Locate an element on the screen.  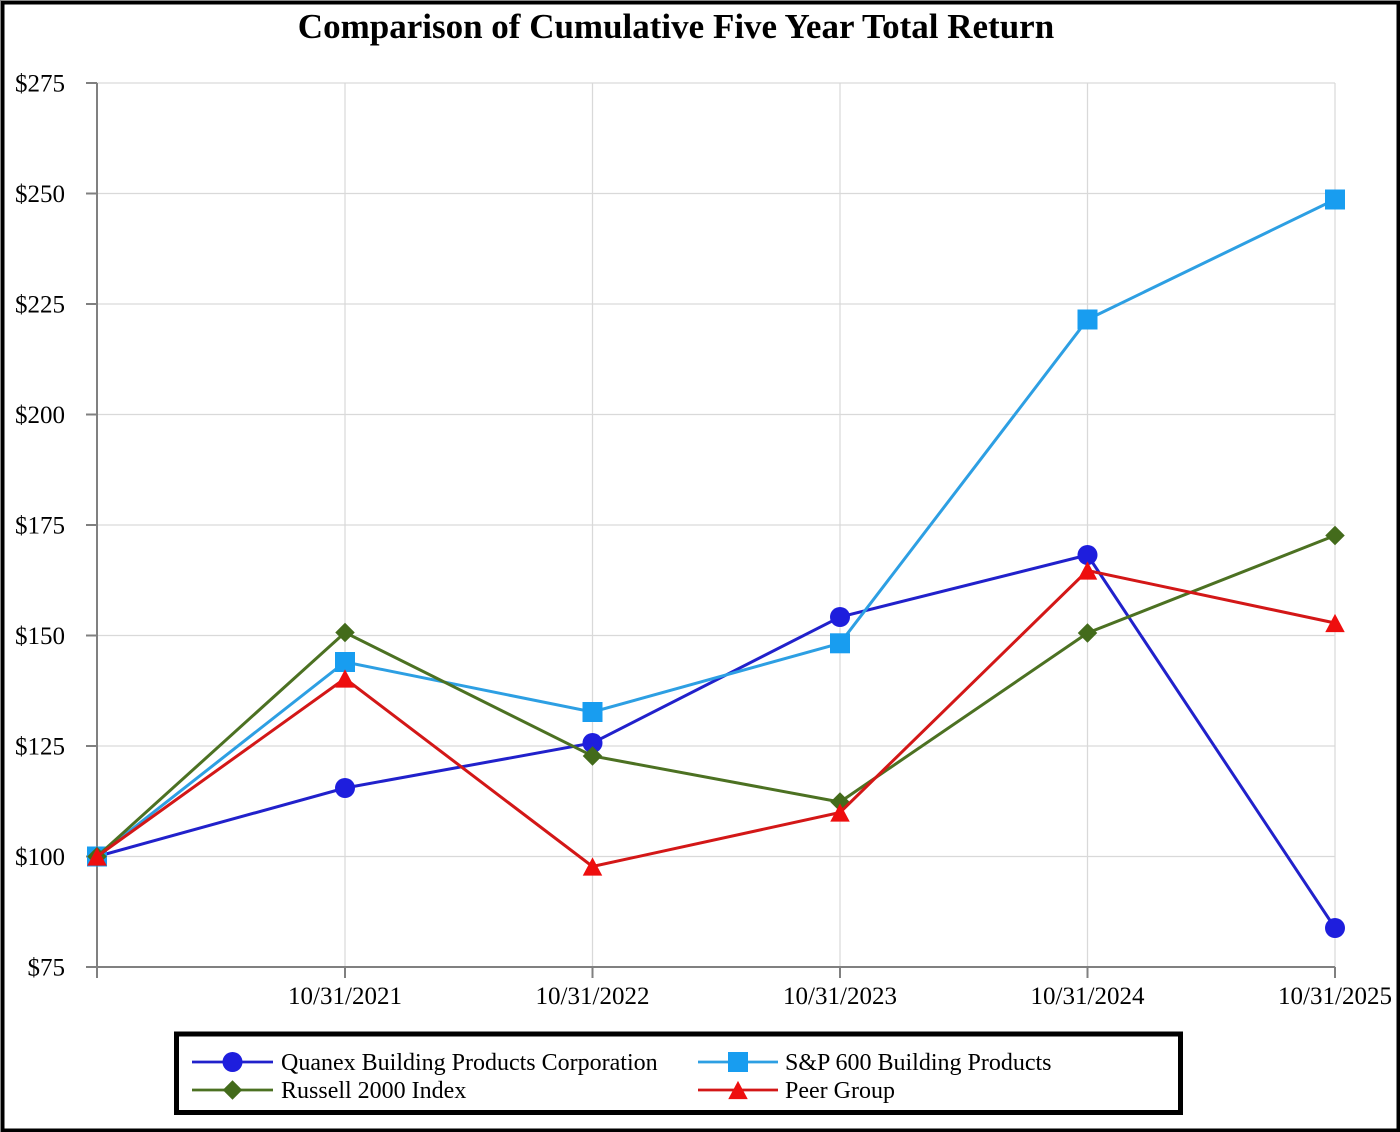
svg-text: 10/31/2023 is located at coordinates (840, 996).